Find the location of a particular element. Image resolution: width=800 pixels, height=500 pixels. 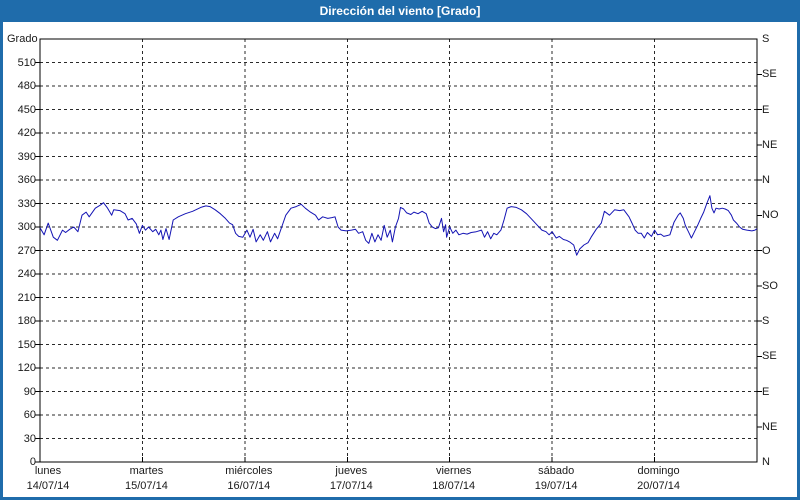

y-left-tick-label: 30 is located at coordinates (29, 438).